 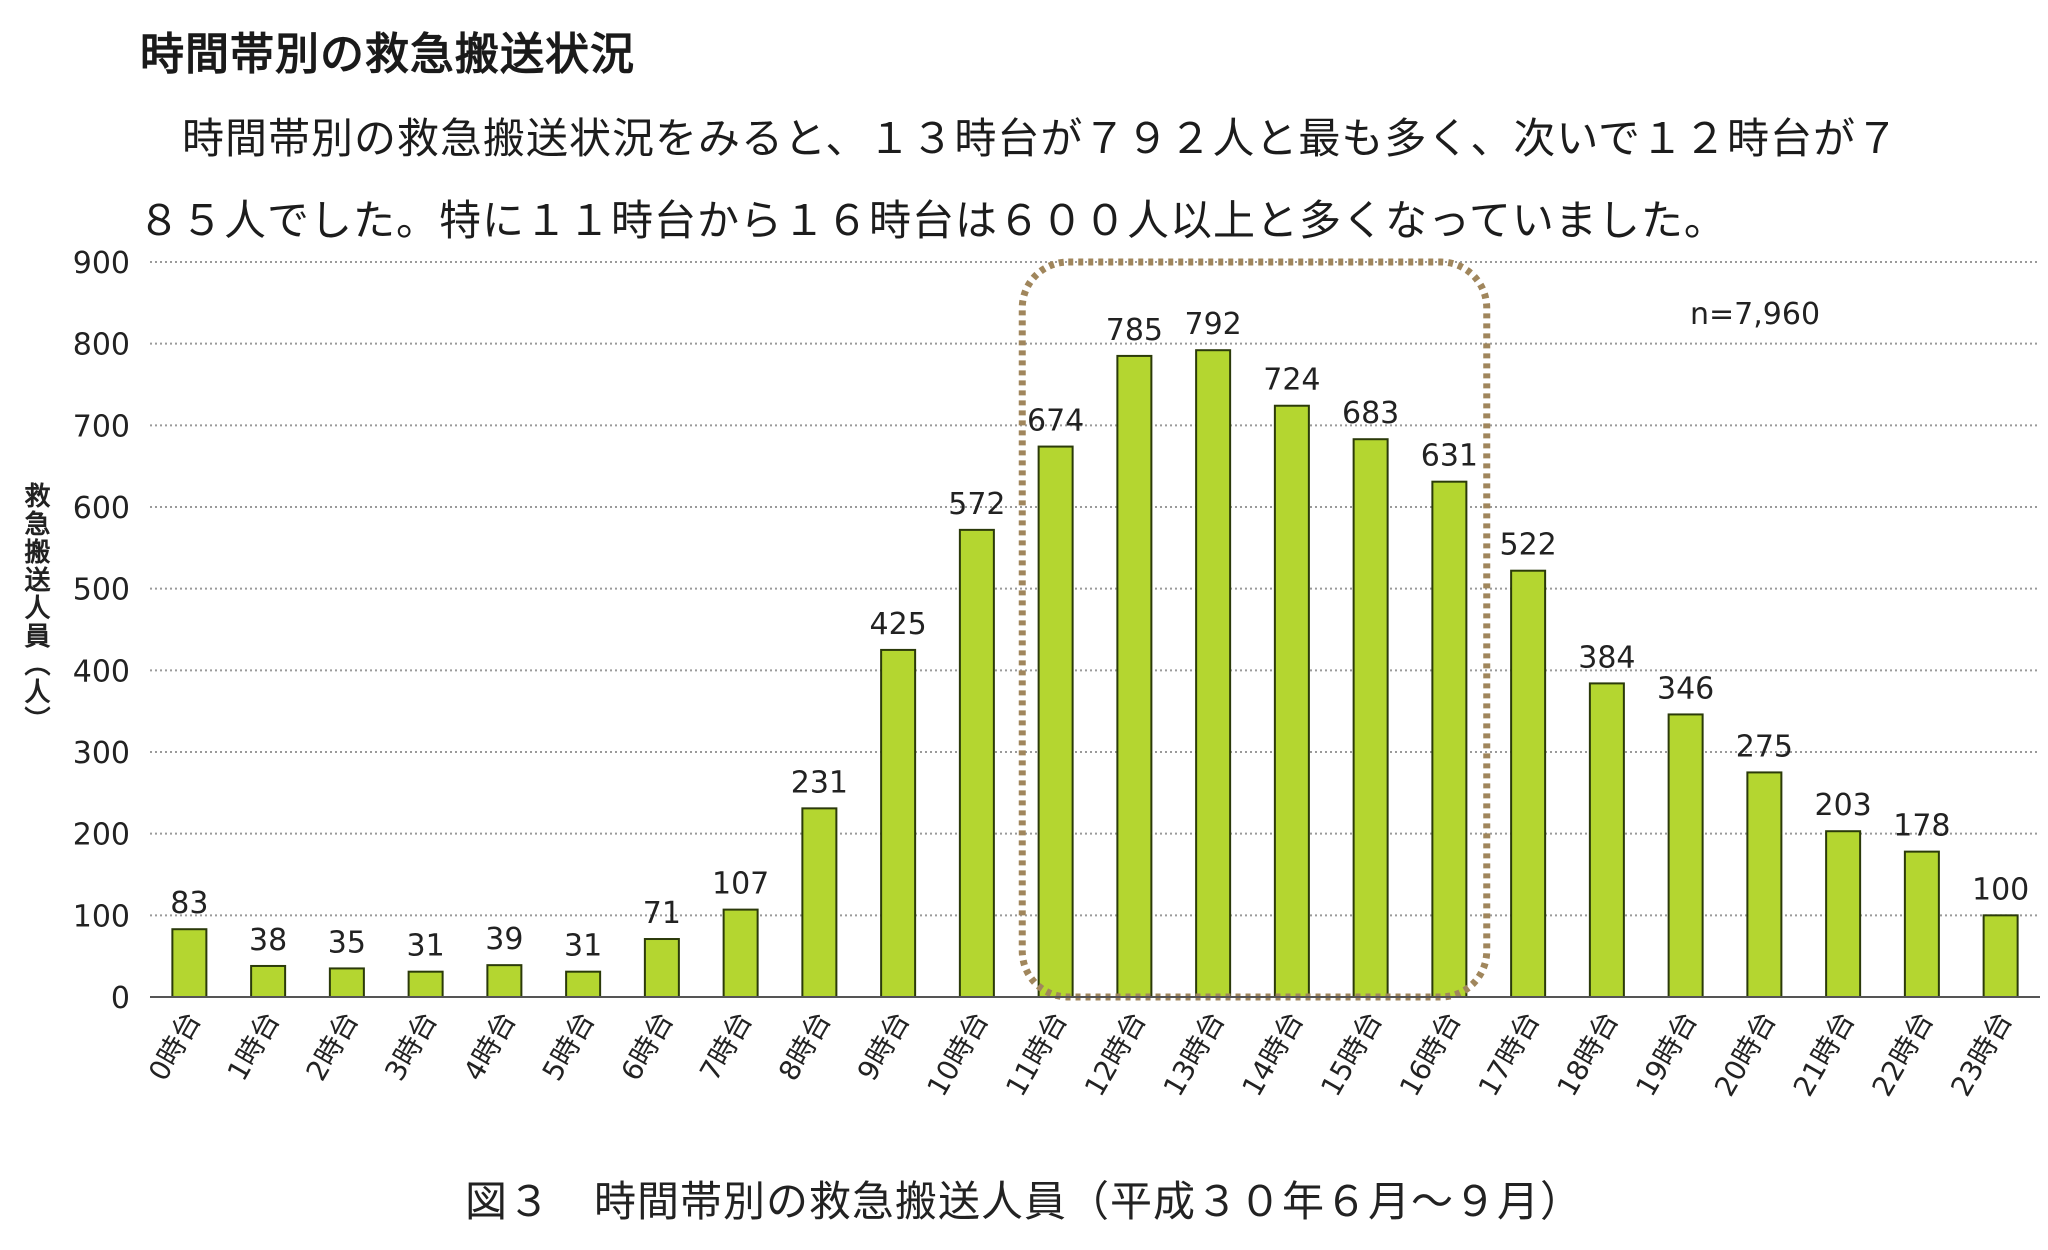 I want to click on data-label: 425, so click(x=897, y=624).